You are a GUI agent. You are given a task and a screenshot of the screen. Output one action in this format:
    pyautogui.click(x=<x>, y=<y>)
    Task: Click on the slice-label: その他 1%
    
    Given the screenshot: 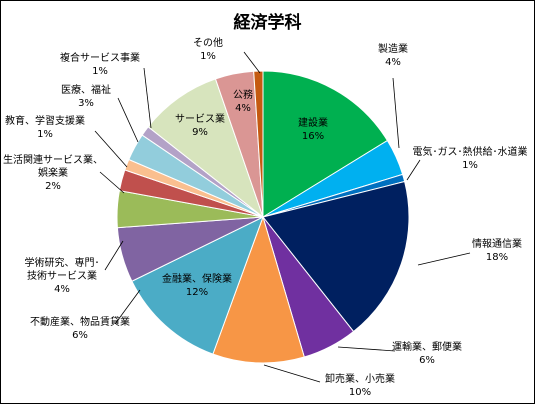 What is the action you would take?
    pyautogui.click(x=208, y=49)
    